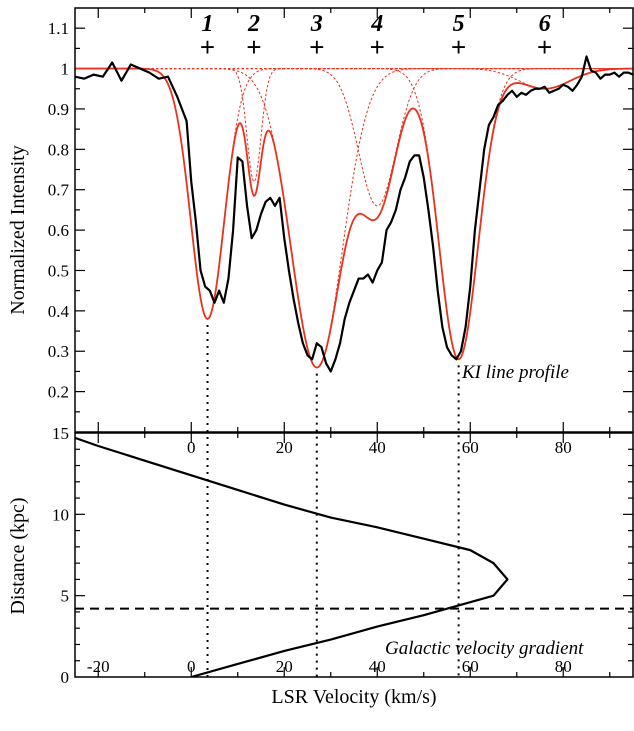  Describe the element at coordinates (18, 555) in the screenshot. I see `distance-y-axis-title: Distance (kpc)` at that location.